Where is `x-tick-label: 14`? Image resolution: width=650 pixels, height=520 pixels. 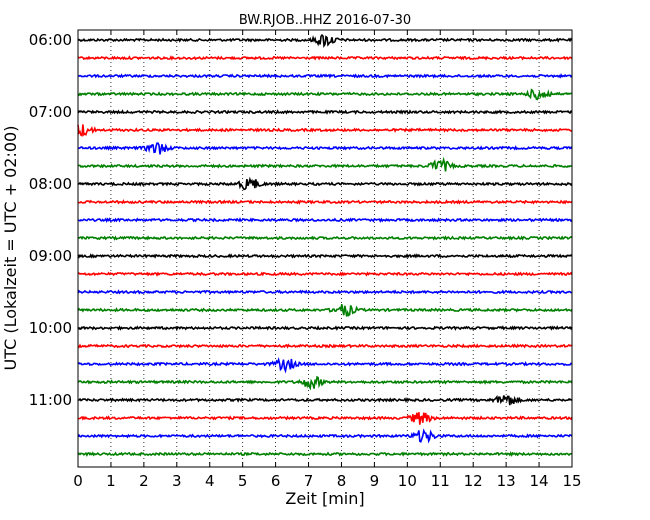
x-tick-label: 14 is located at coordinates (539, 481).